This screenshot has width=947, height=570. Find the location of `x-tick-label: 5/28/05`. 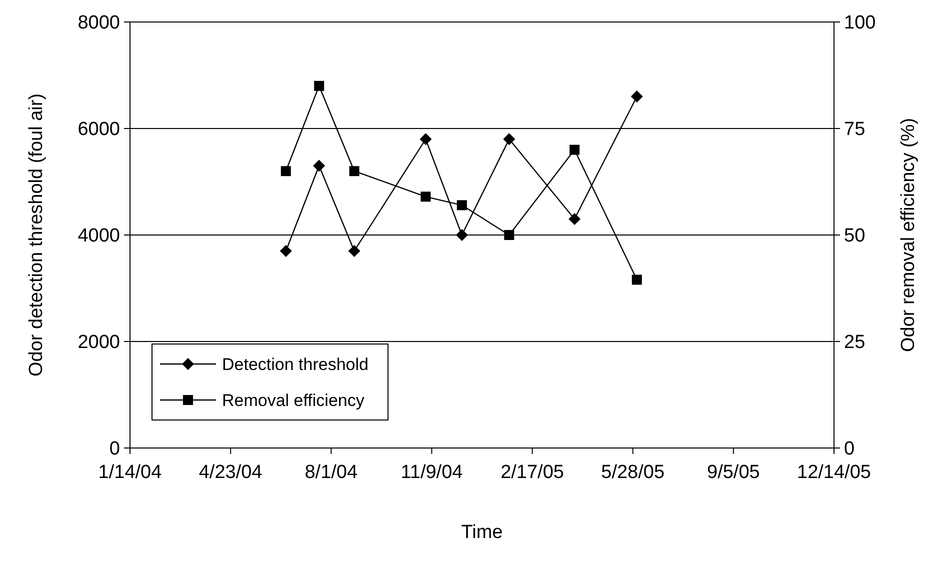

x-tick-label: 5/28/05 is located at coordinates (633, 472).